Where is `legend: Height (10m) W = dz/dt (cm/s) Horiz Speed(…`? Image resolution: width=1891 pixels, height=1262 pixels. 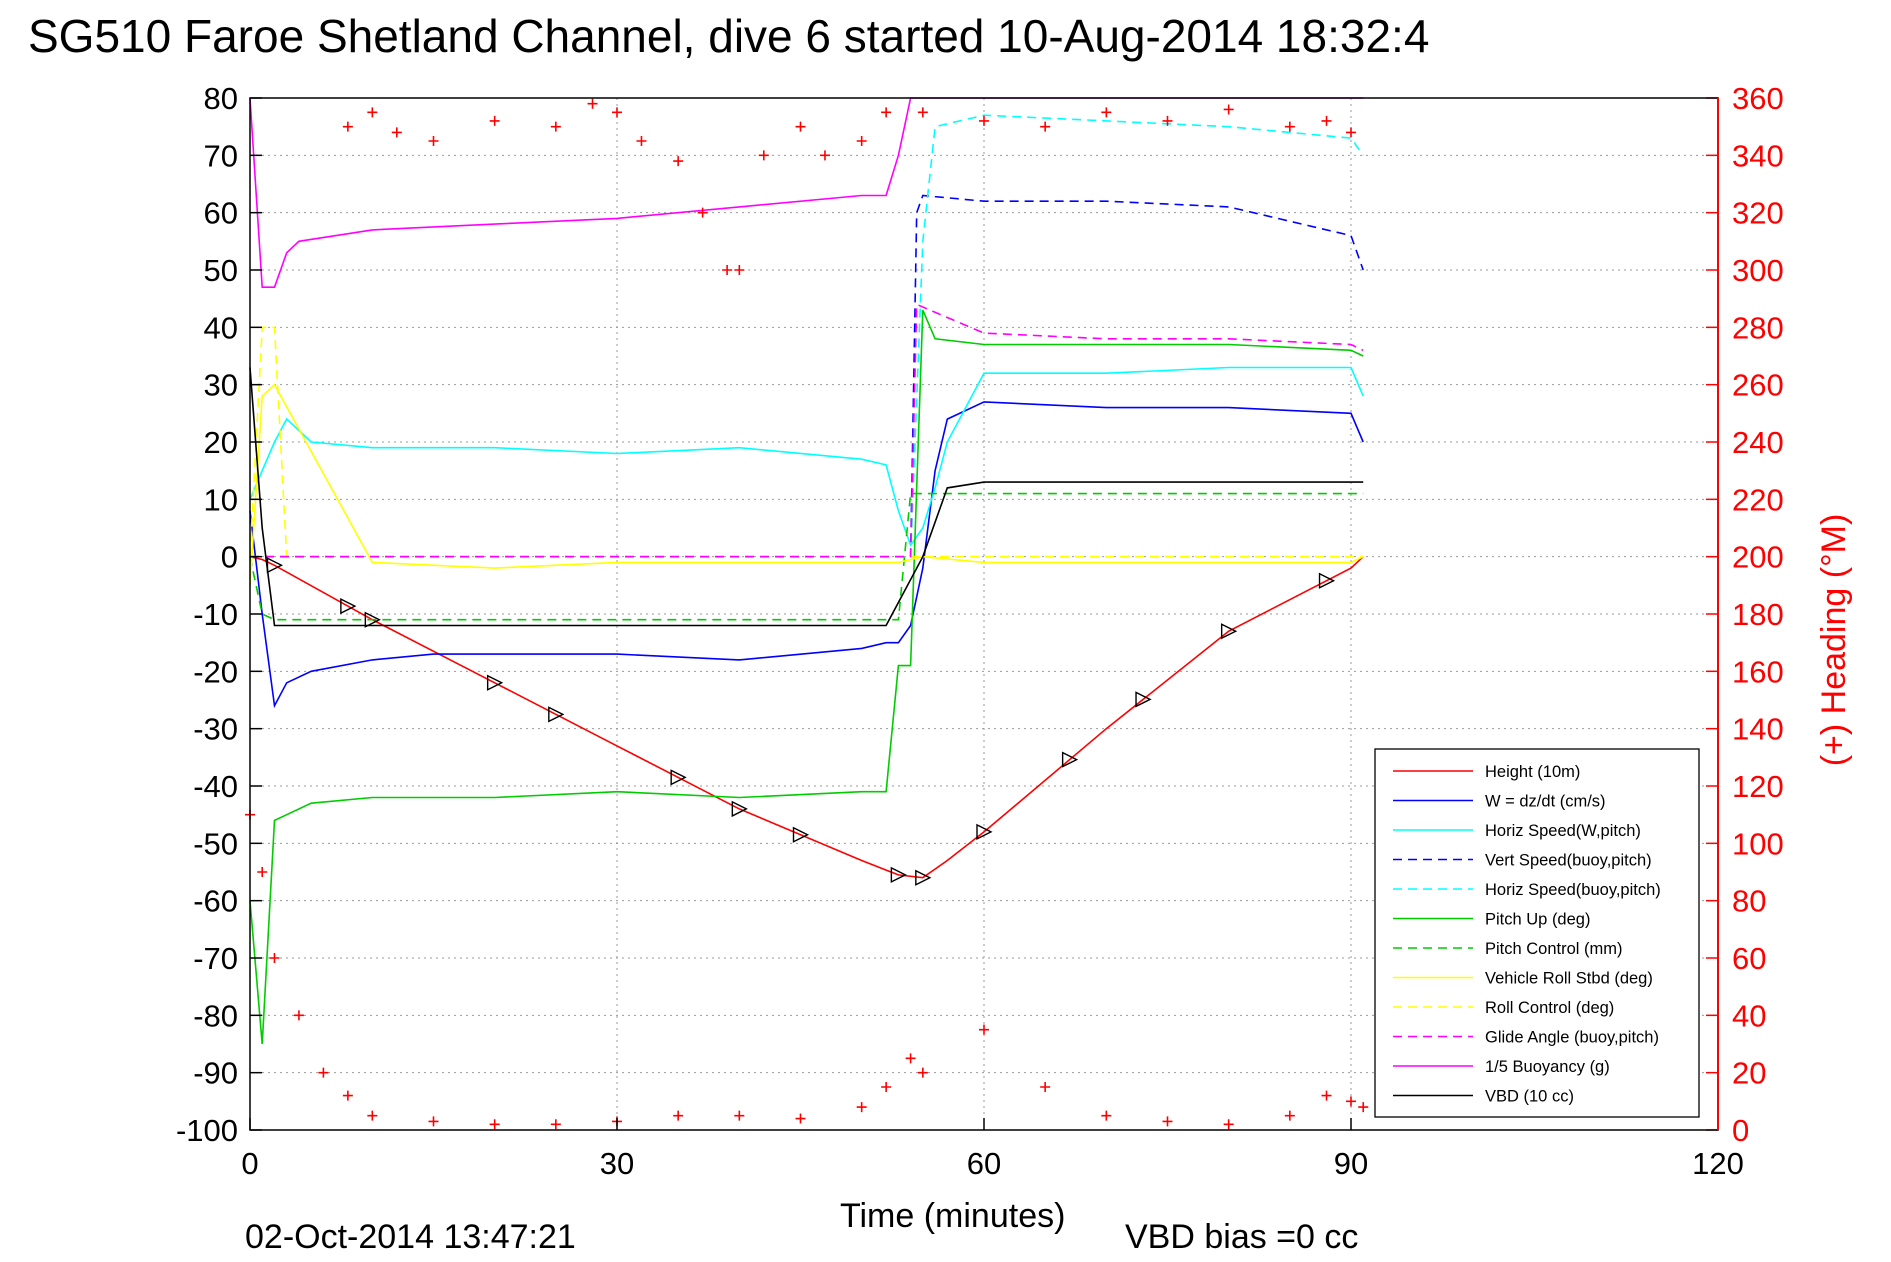 legend: Height (10m) W = dz/dt (cm/s) Horiz Speed(… is located at coordinates (1537, 933).